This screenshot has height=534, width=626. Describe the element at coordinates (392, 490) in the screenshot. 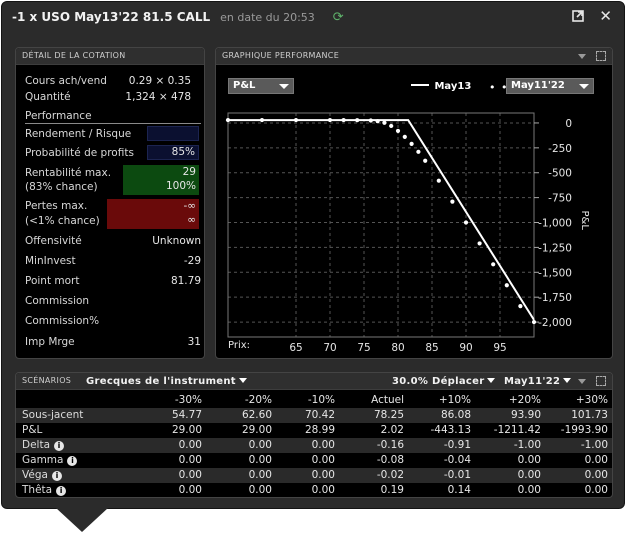

I see `scenario-cell: 0.19` at that location.